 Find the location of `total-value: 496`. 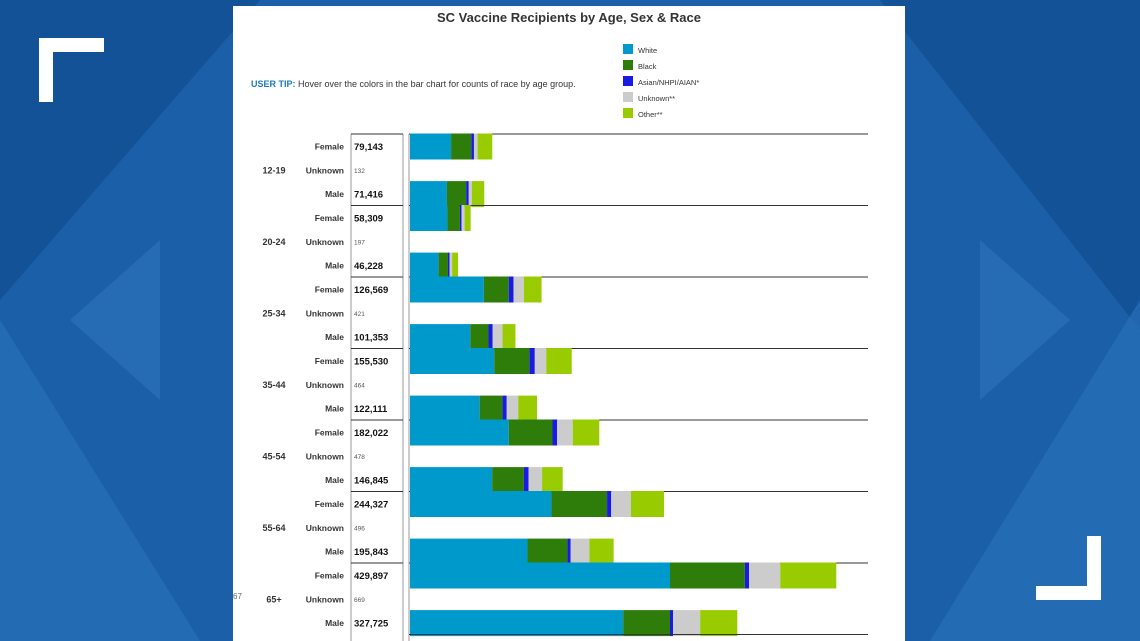

total-value: 496 is located at coordinates (359, 528).